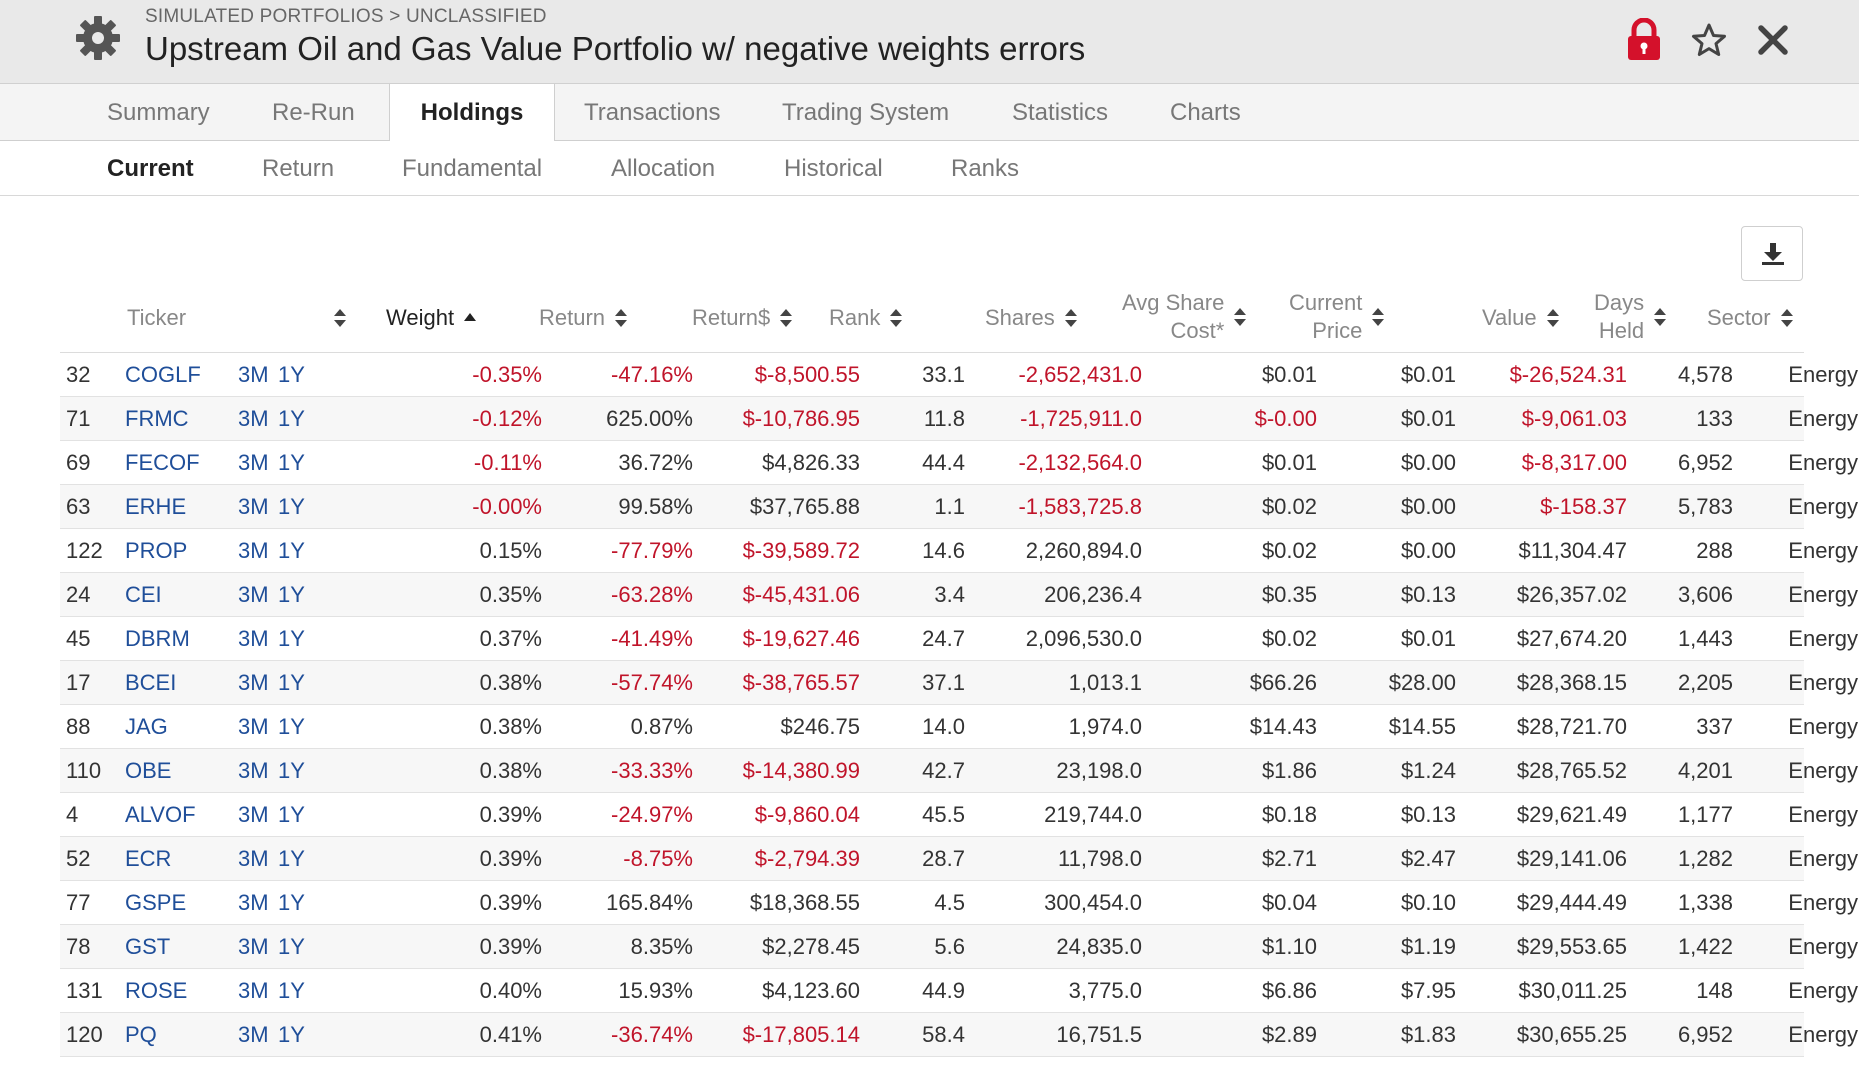 Image resolution: width=1859 pixels, height=1065 pixels. Describe the element at coordinates (472, 168) in the screenshot. I see `subtab-fundamental: Fundamental` at that location.